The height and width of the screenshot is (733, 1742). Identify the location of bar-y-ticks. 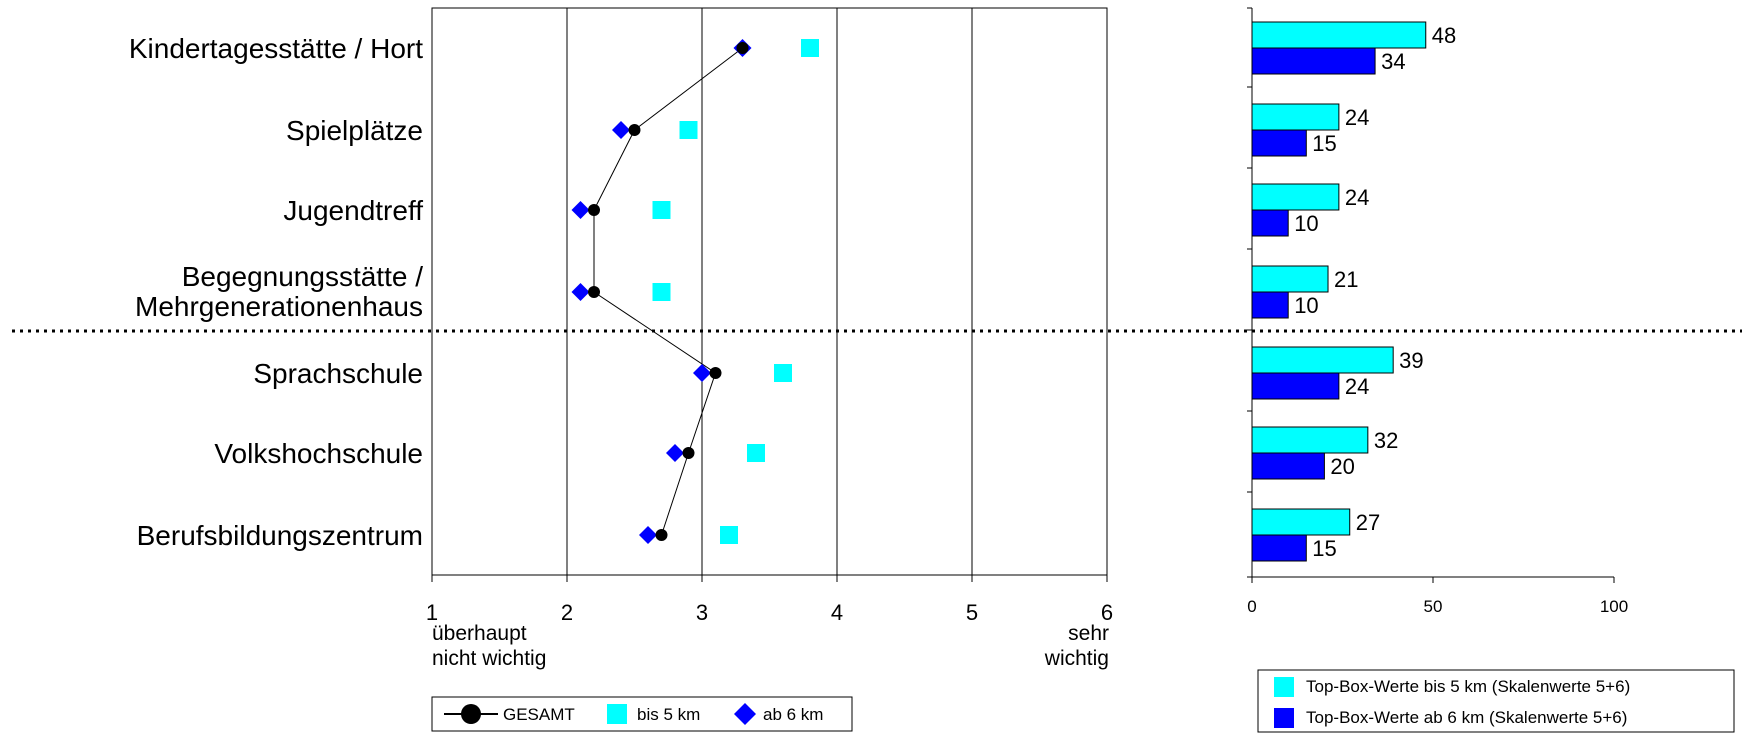
(1249, 292).